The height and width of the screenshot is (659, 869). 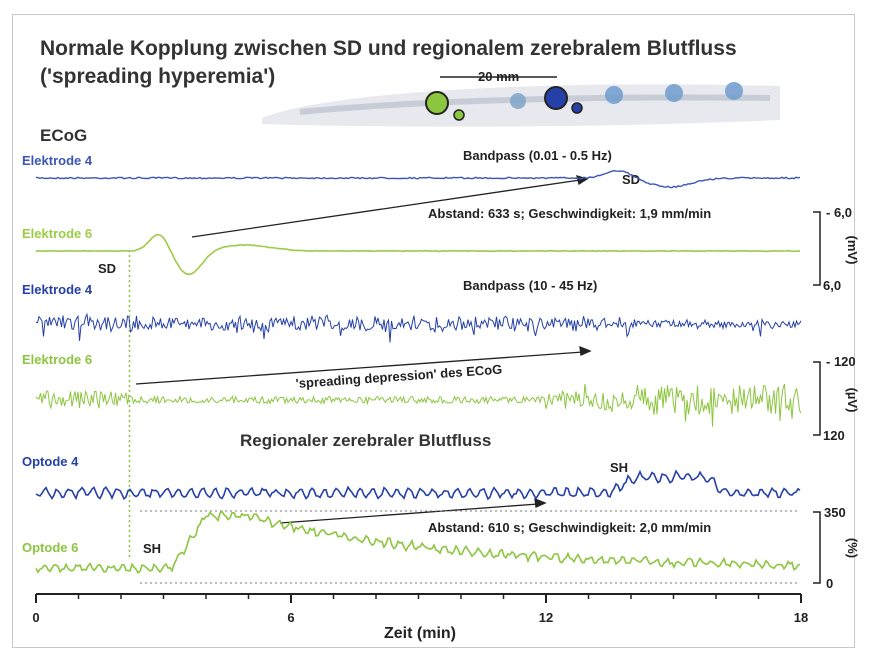 I want to click on x-axis-label: Zeit (min), so click(x=420, y=633).